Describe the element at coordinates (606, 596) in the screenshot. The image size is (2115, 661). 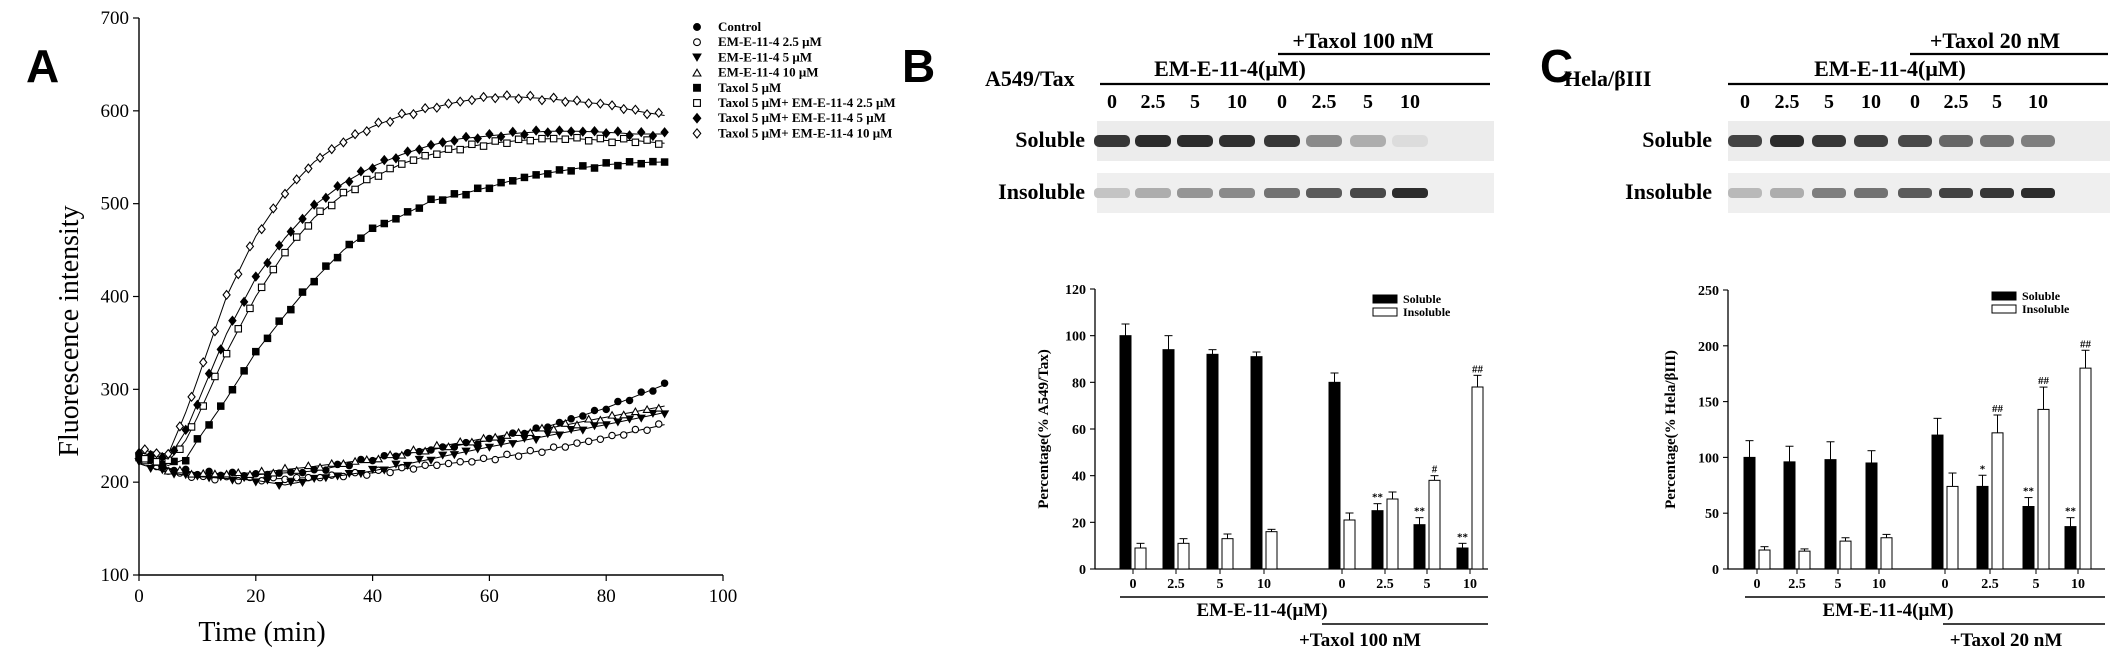
I see `panel-a-x-tick-label: 80` at that location.